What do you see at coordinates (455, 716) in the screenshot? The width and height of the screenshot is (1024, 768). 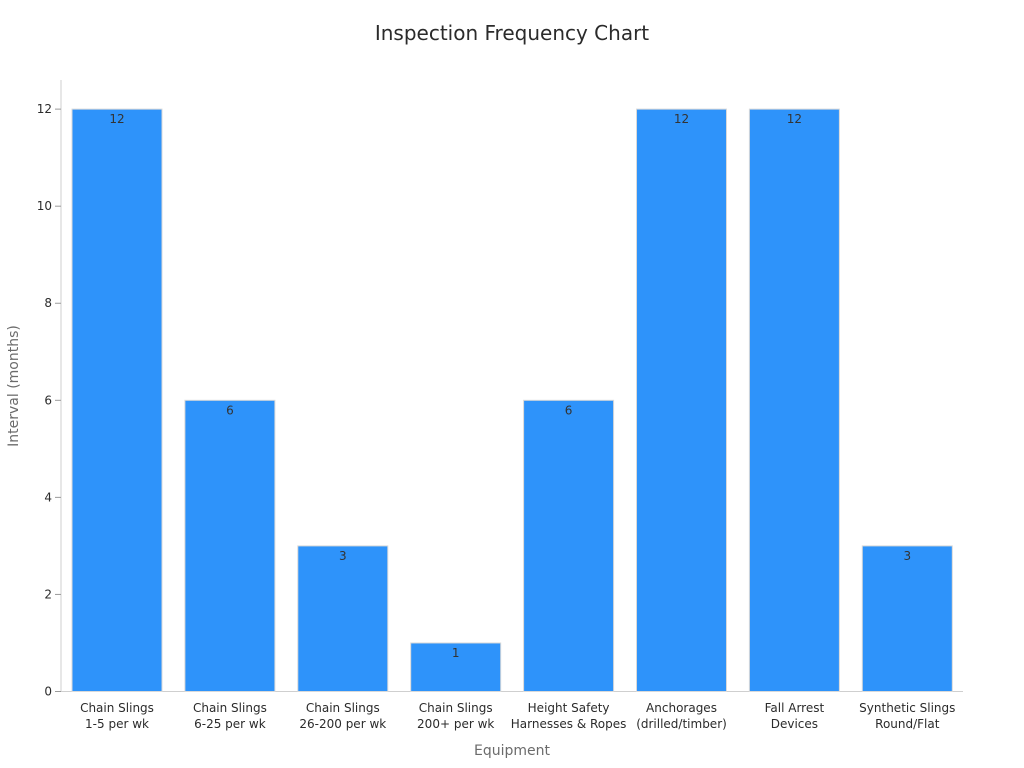 I see `x-tick-label: Chain Slings 200+ per wk` at bounding box center [455, 716].